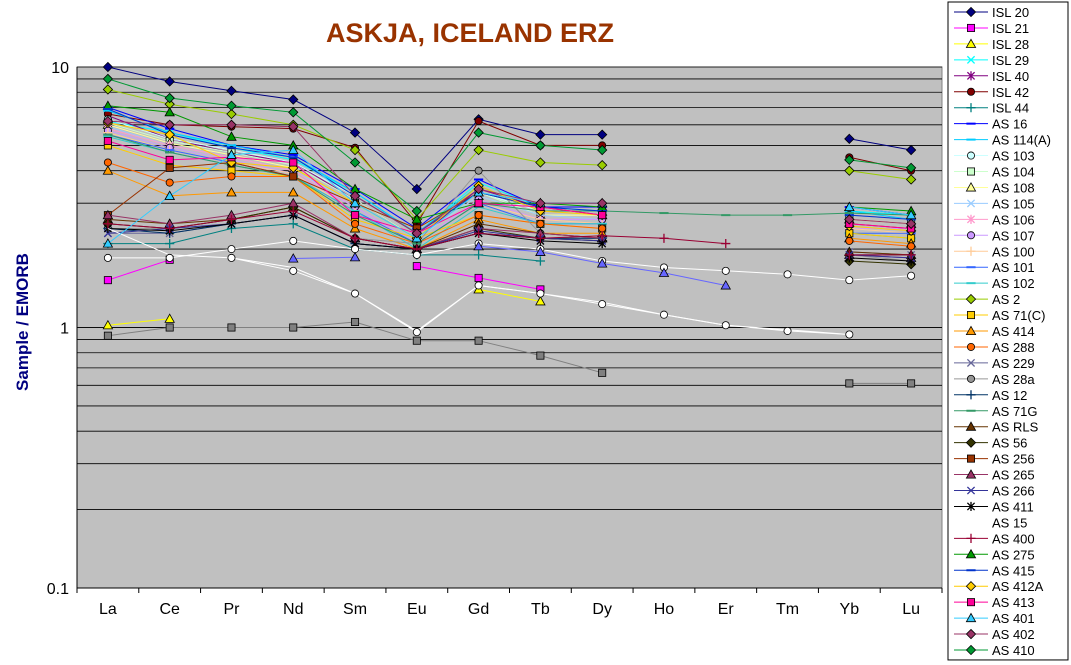 This screenshot has height=665, width=1071. Describe the element at coordinates (999, 315) in the screenshot. I see `legend-item: AS 71(C)` at that location.